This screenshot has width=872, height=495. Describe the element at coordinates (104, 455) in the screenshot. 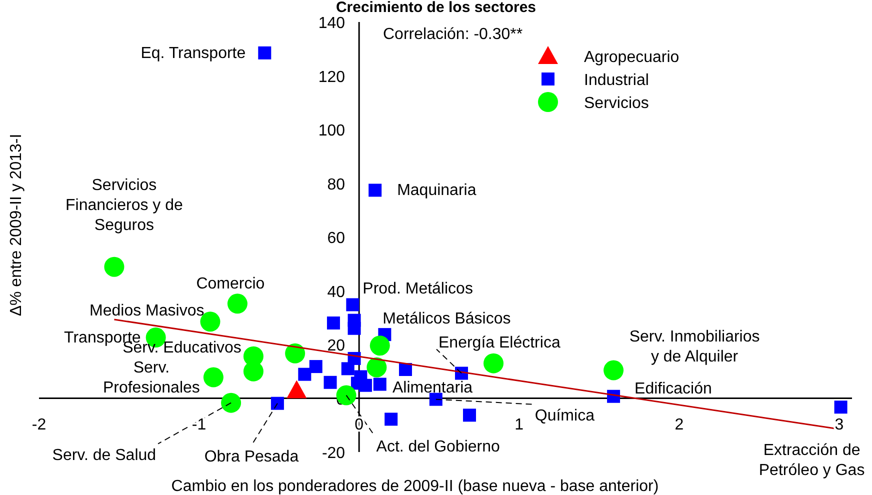

I see `annotation: Serv. de Salud` at that location.